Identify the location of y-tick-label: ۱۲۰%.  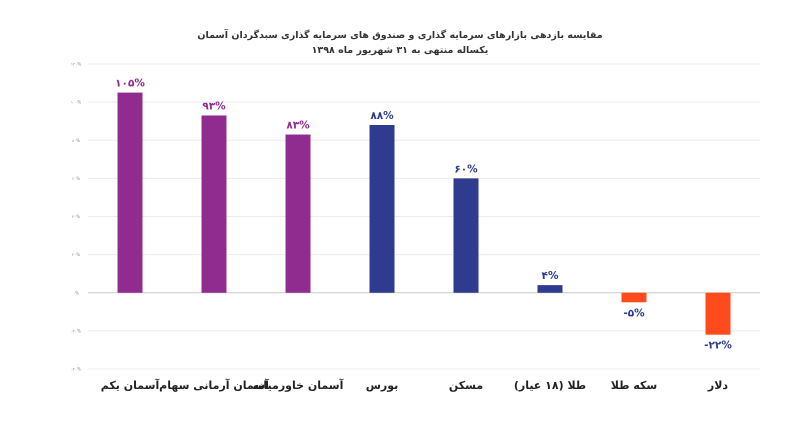
(76, 64).